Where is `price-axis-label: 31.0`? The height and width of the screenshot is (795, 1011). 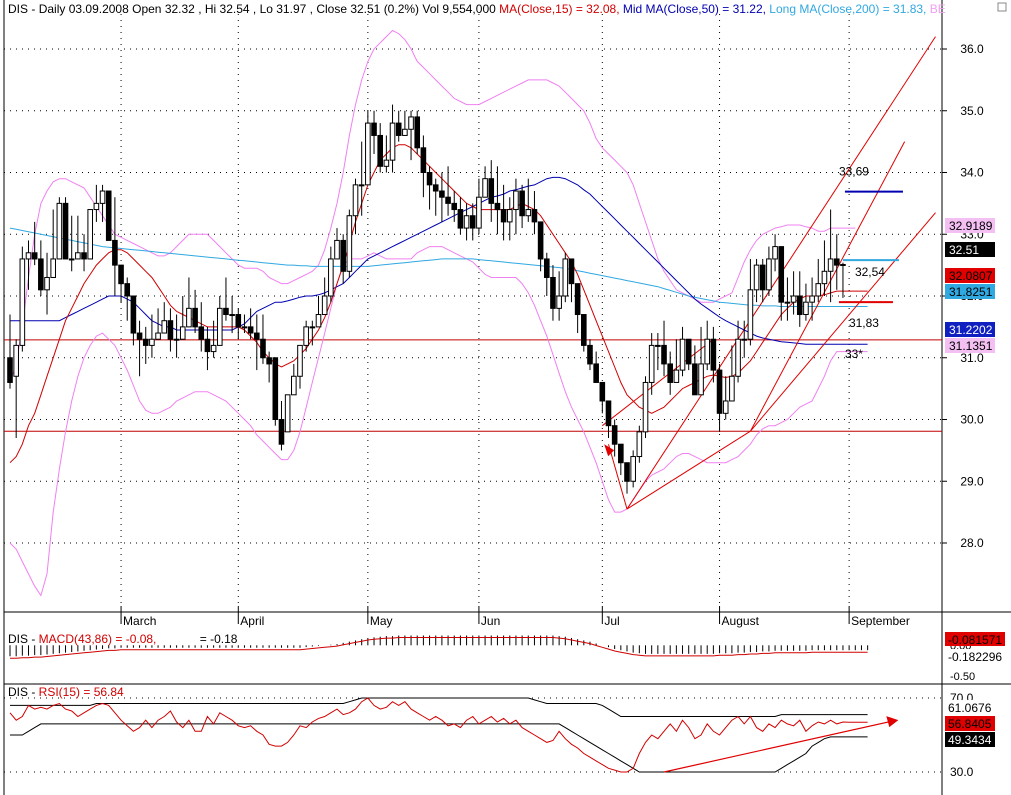
price-axis-label: 31.0 is located at coordinates (972, 358).